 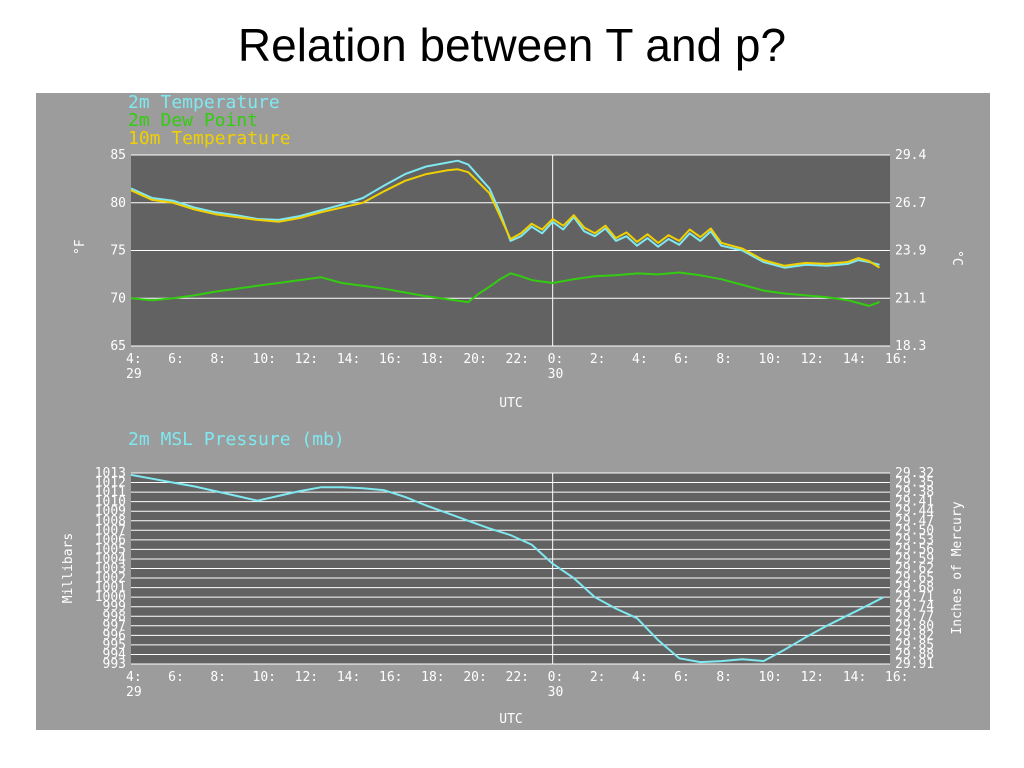 What do you see at coordinates (510, 403) in the screenshot?
I see `temperature-x-axis-label: UTC` at bounding box center [510, 403].